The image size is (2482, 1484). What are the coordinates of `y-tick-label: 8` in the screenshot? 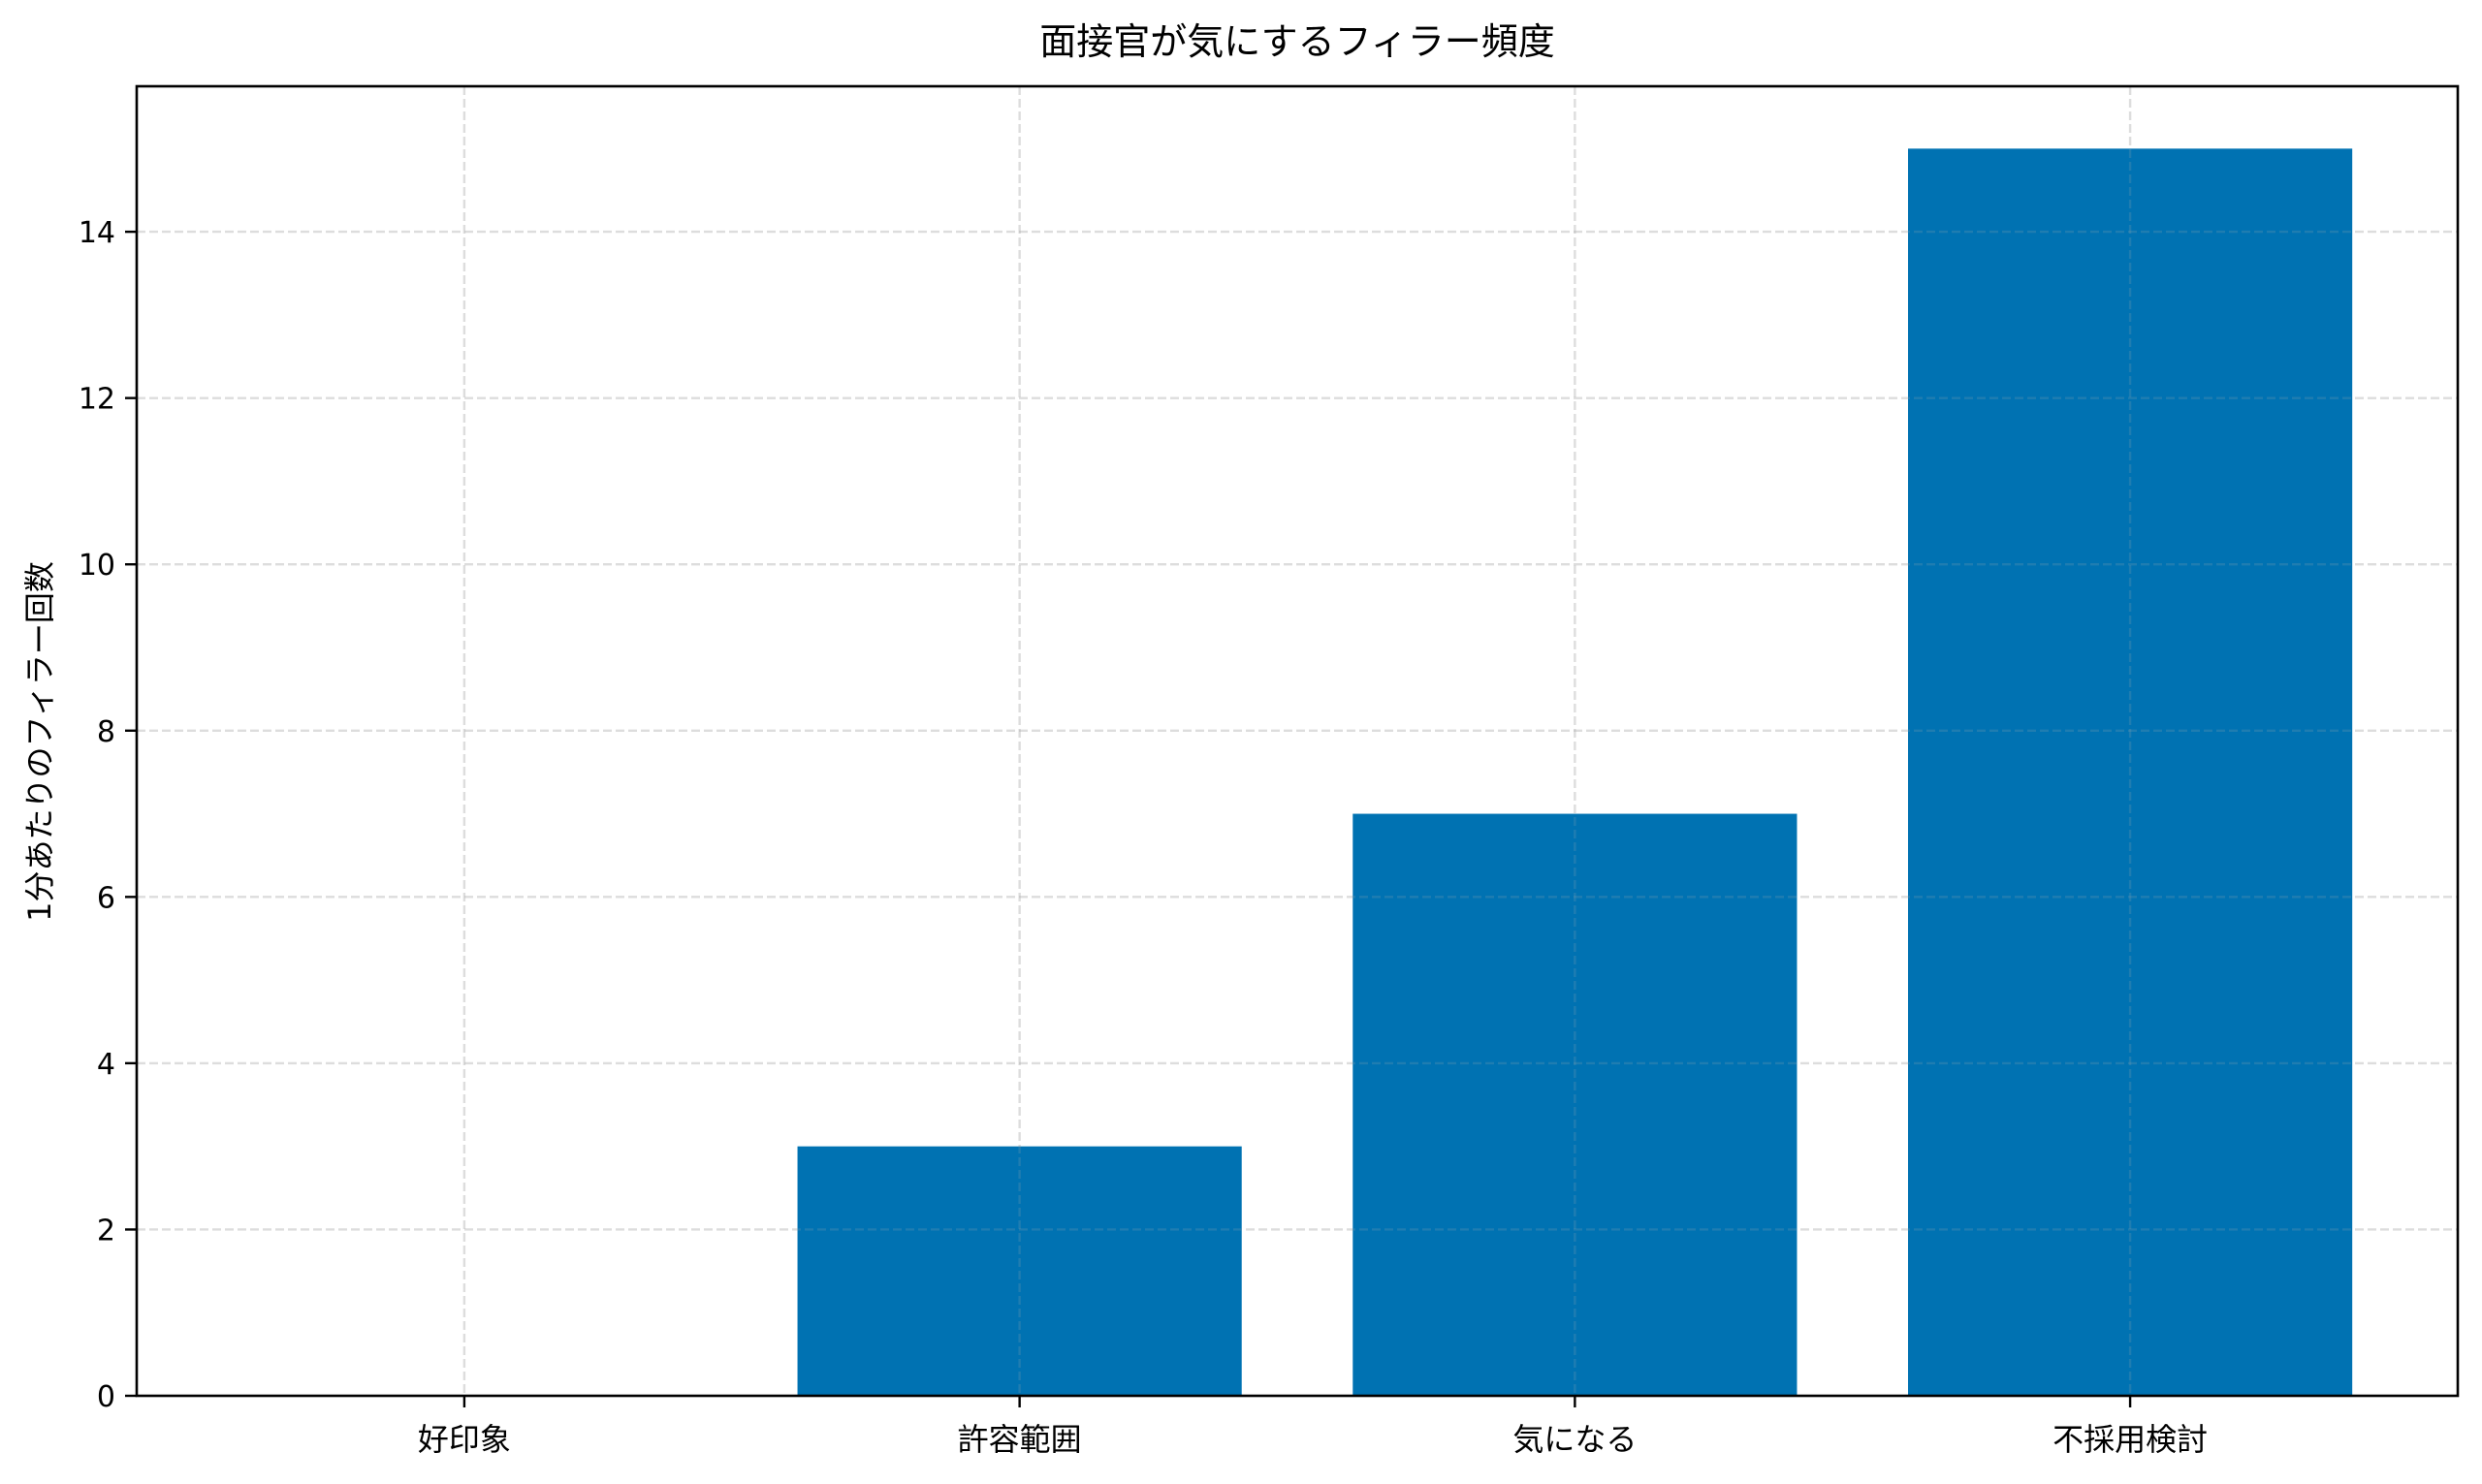 It's located at (106, 732).